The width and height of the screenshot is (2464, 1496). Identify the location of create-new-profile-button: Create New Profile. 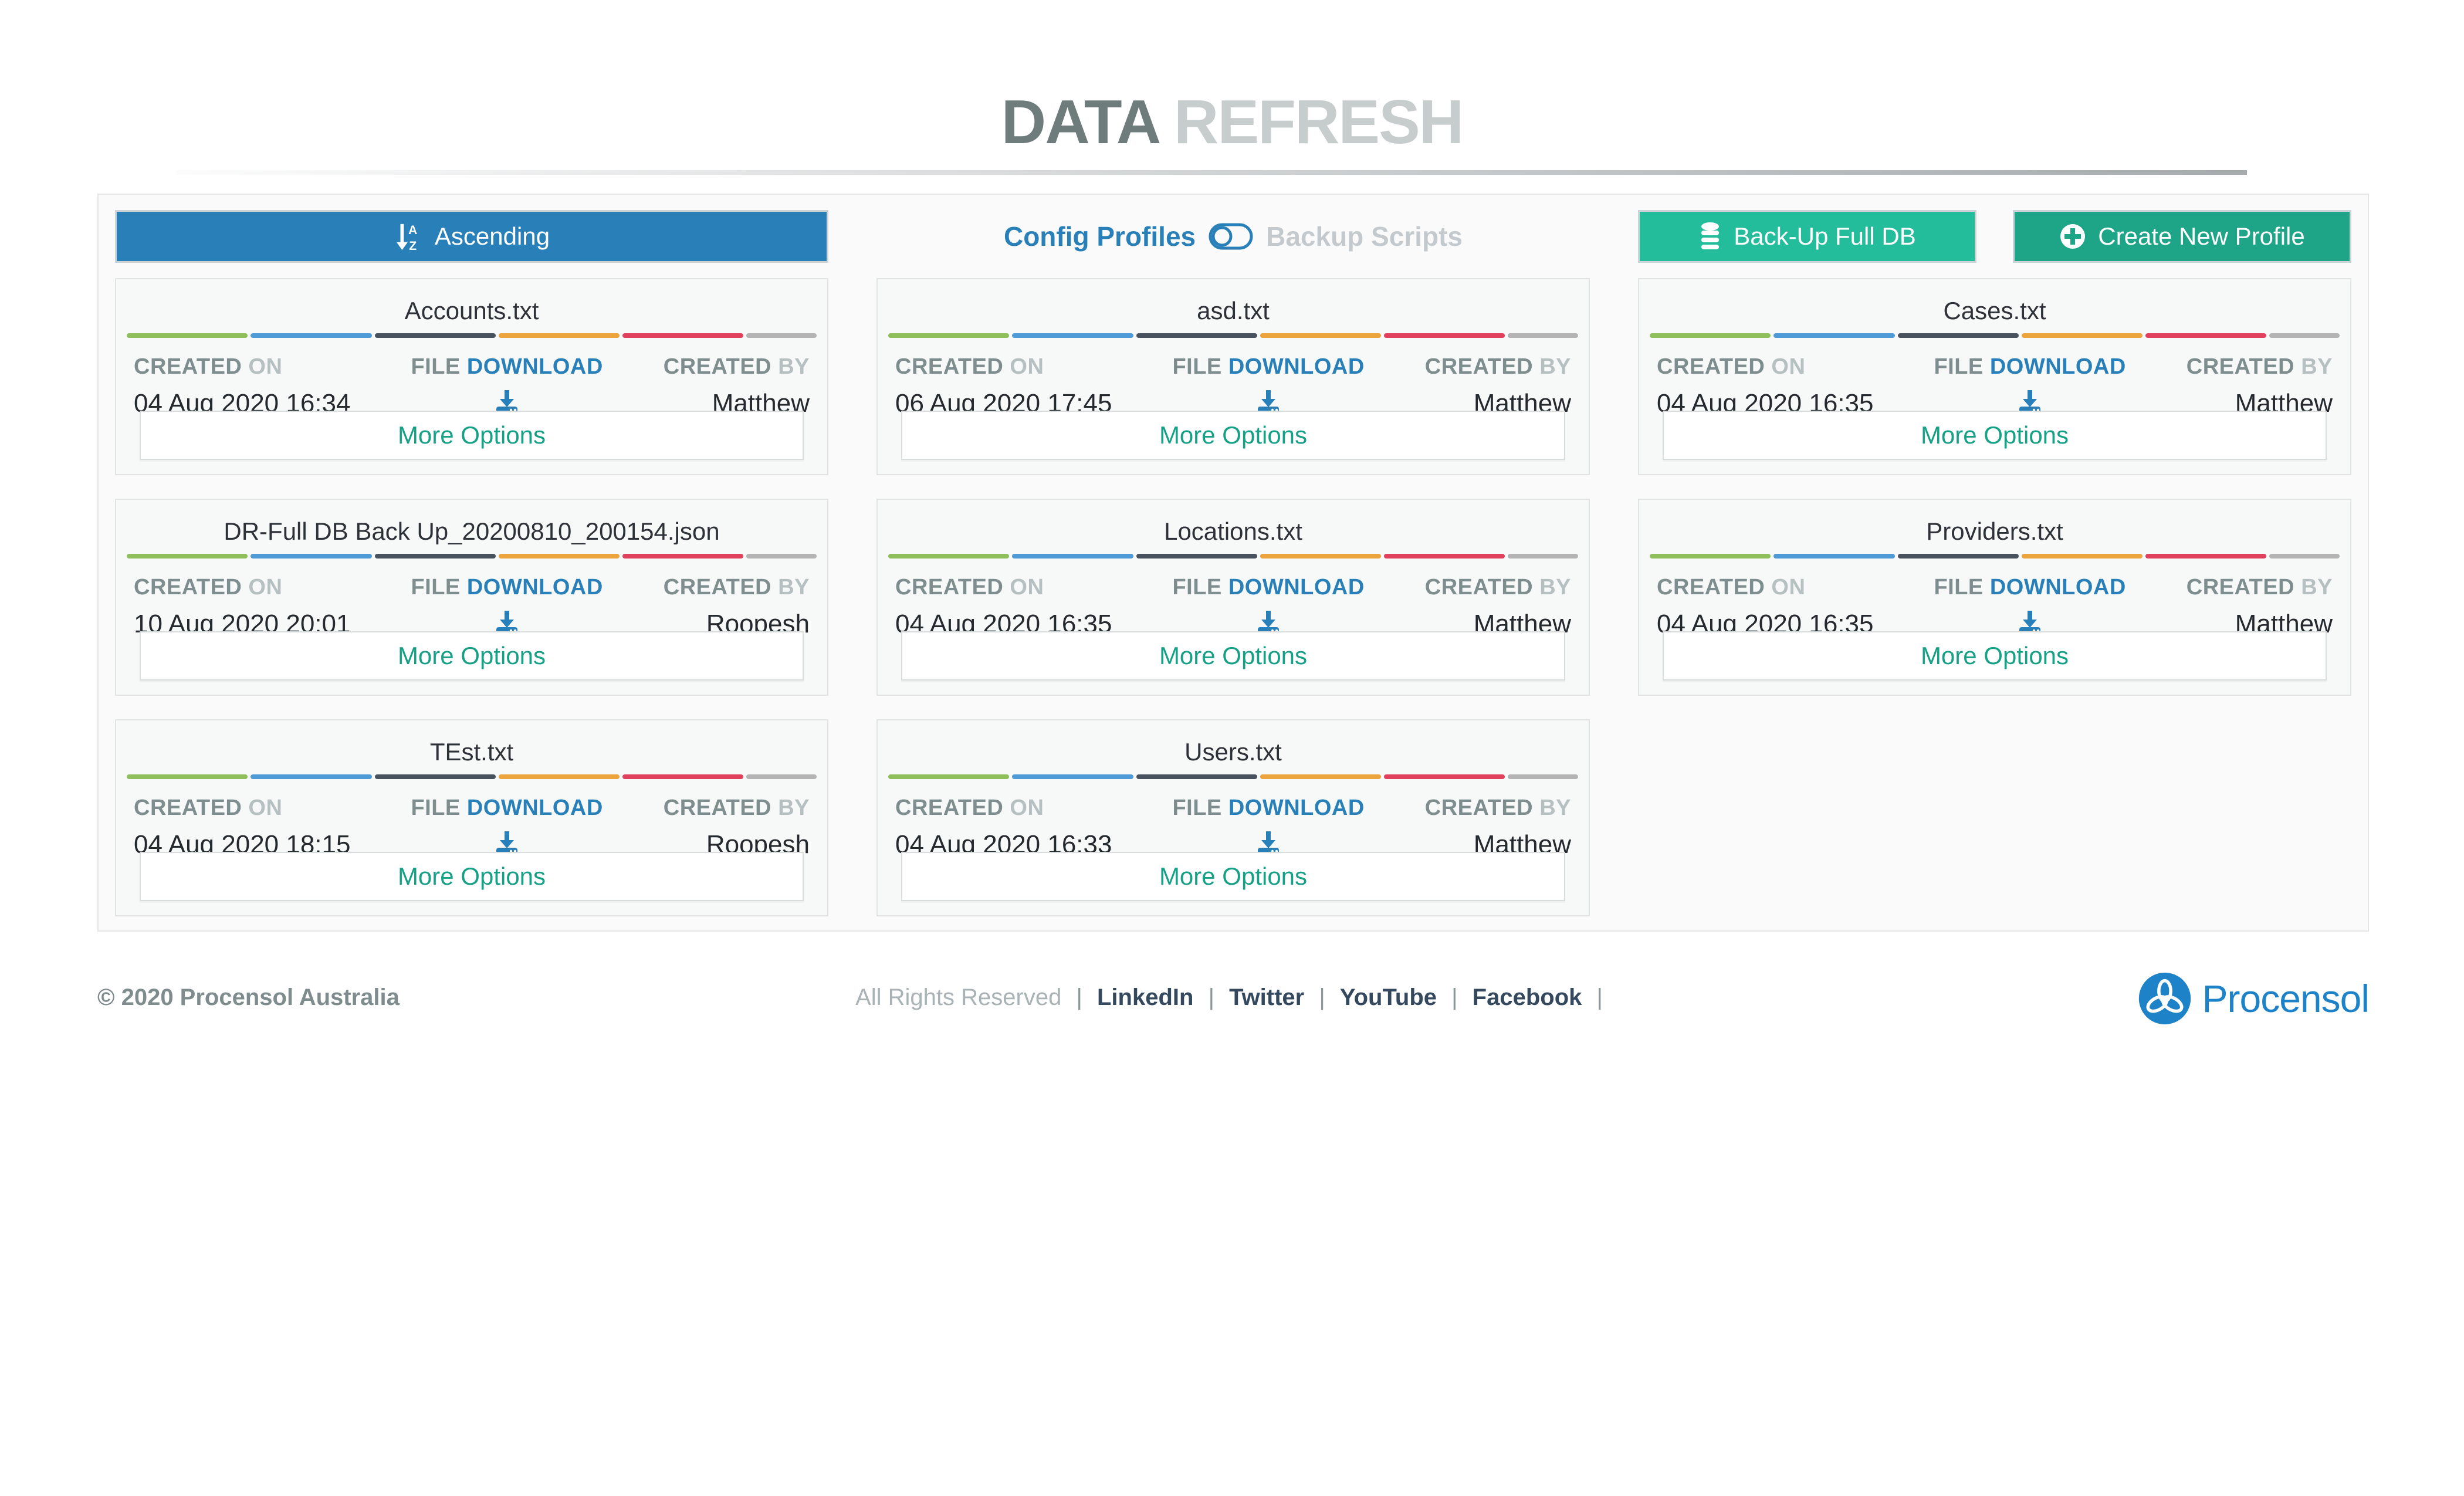
(2182, 236).